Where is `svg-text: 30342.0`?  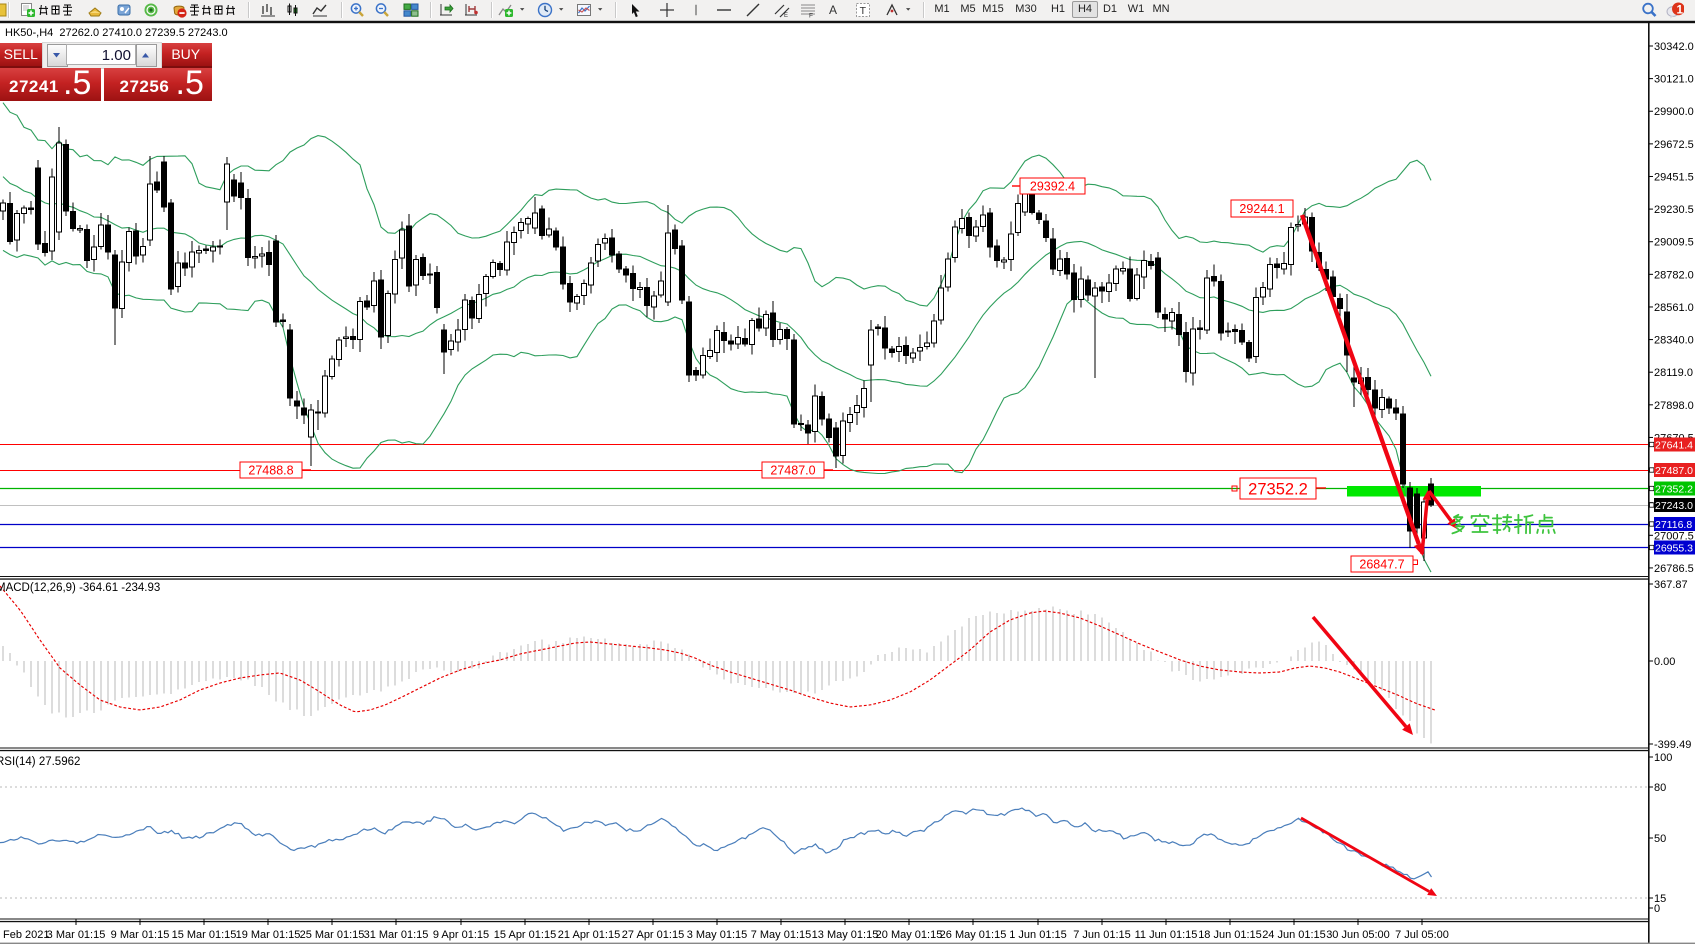
svg-text: 30342.0 is located at coordinates (1674, 47).